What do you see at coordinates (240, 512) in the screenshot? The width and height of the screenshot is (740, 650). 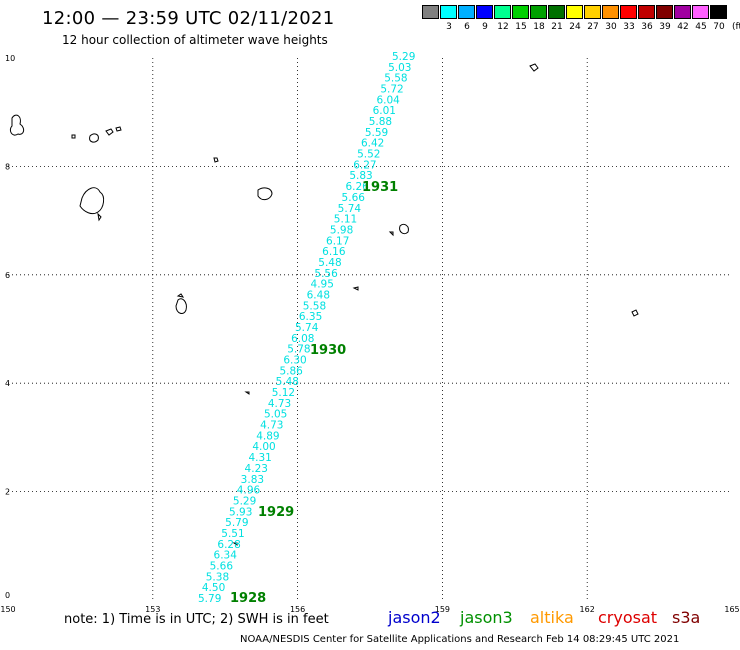 I see `wave-height-label: 5.93` at bounding box center [240, 512].